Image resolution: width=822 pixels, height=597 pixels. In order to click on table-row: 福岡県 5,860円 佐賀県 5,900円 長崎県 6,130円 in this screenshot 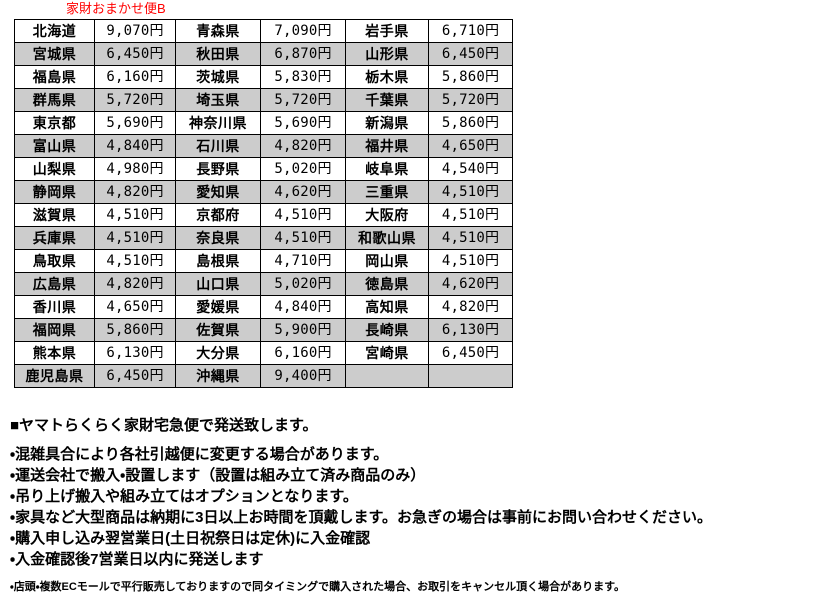, I will do `click(263, 330)`.